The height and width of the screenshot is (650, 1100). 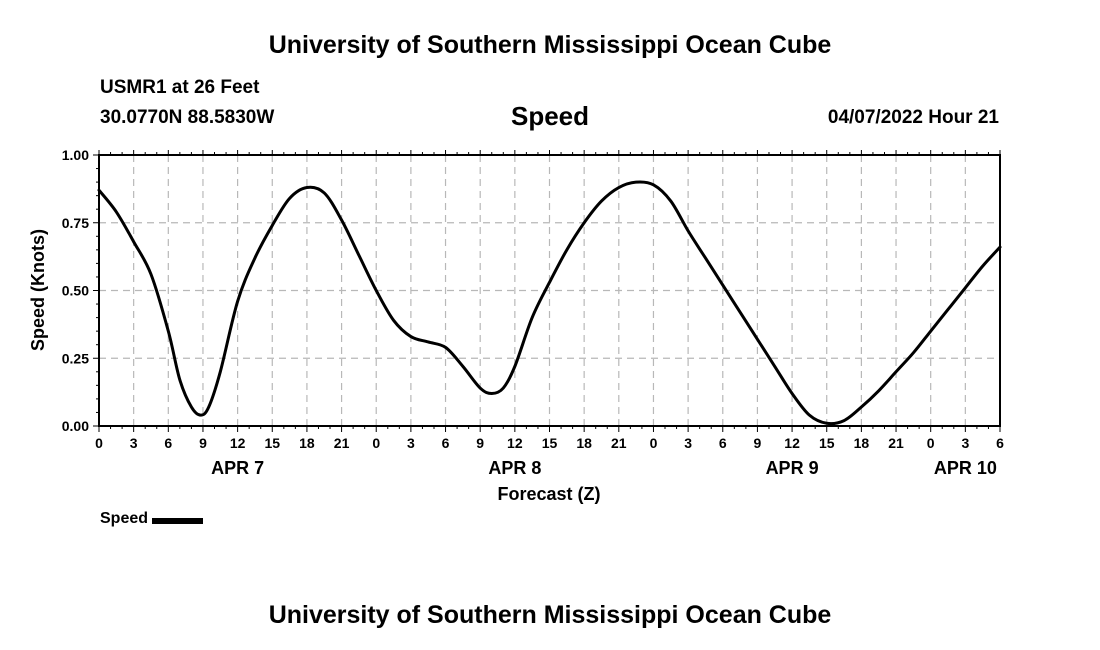 What do you see at coordinates (75, 223) in the screenshot?
I see `y-tick-label: 0.75` at bounding box center [75, 223].